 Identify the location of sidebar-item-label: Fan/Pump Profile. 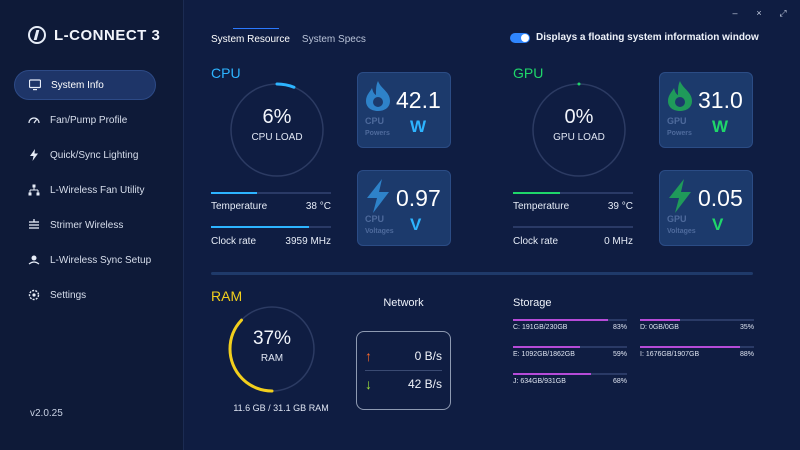
(89, 120).